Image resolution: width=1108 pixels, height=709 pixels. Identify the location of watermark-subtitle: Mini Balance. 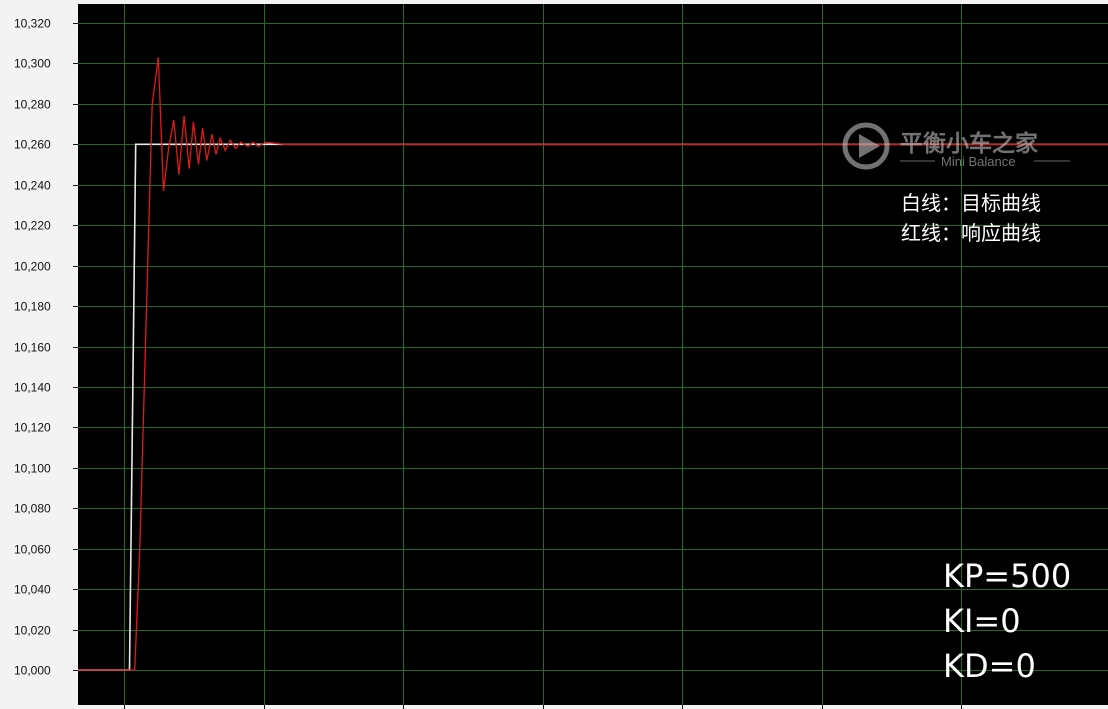
(978, 161).